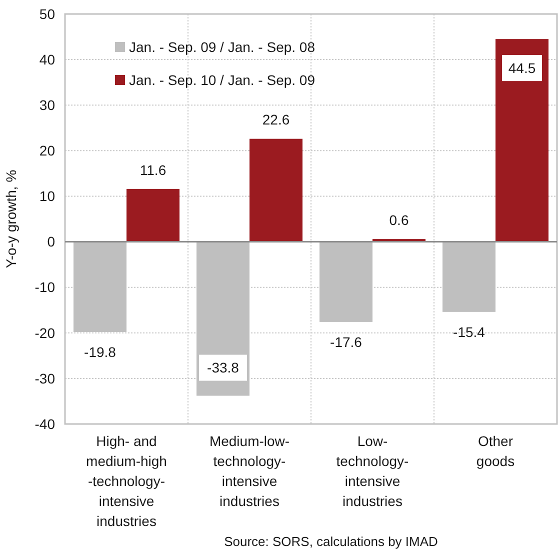 The height and width of the screenshot is (551, 559). What do you see at coordinates (346, 342) in the screenshot?
I see `data-label: -17.6` at bounding box center [346, 342].